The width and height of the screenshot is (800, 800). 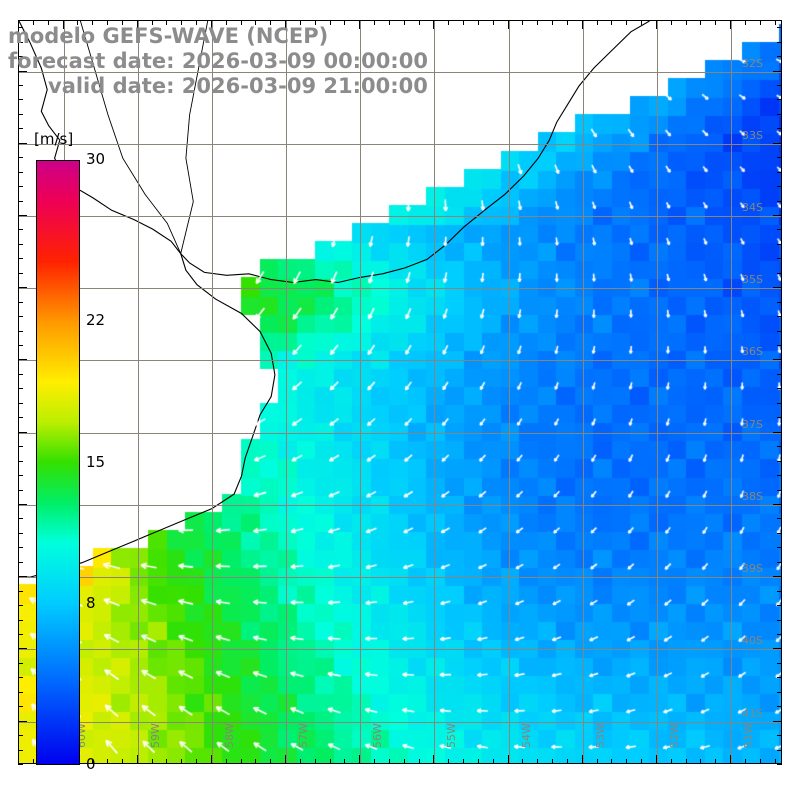 I want to click on colorbar-tick-22: 22, so click(x=96, y=320).